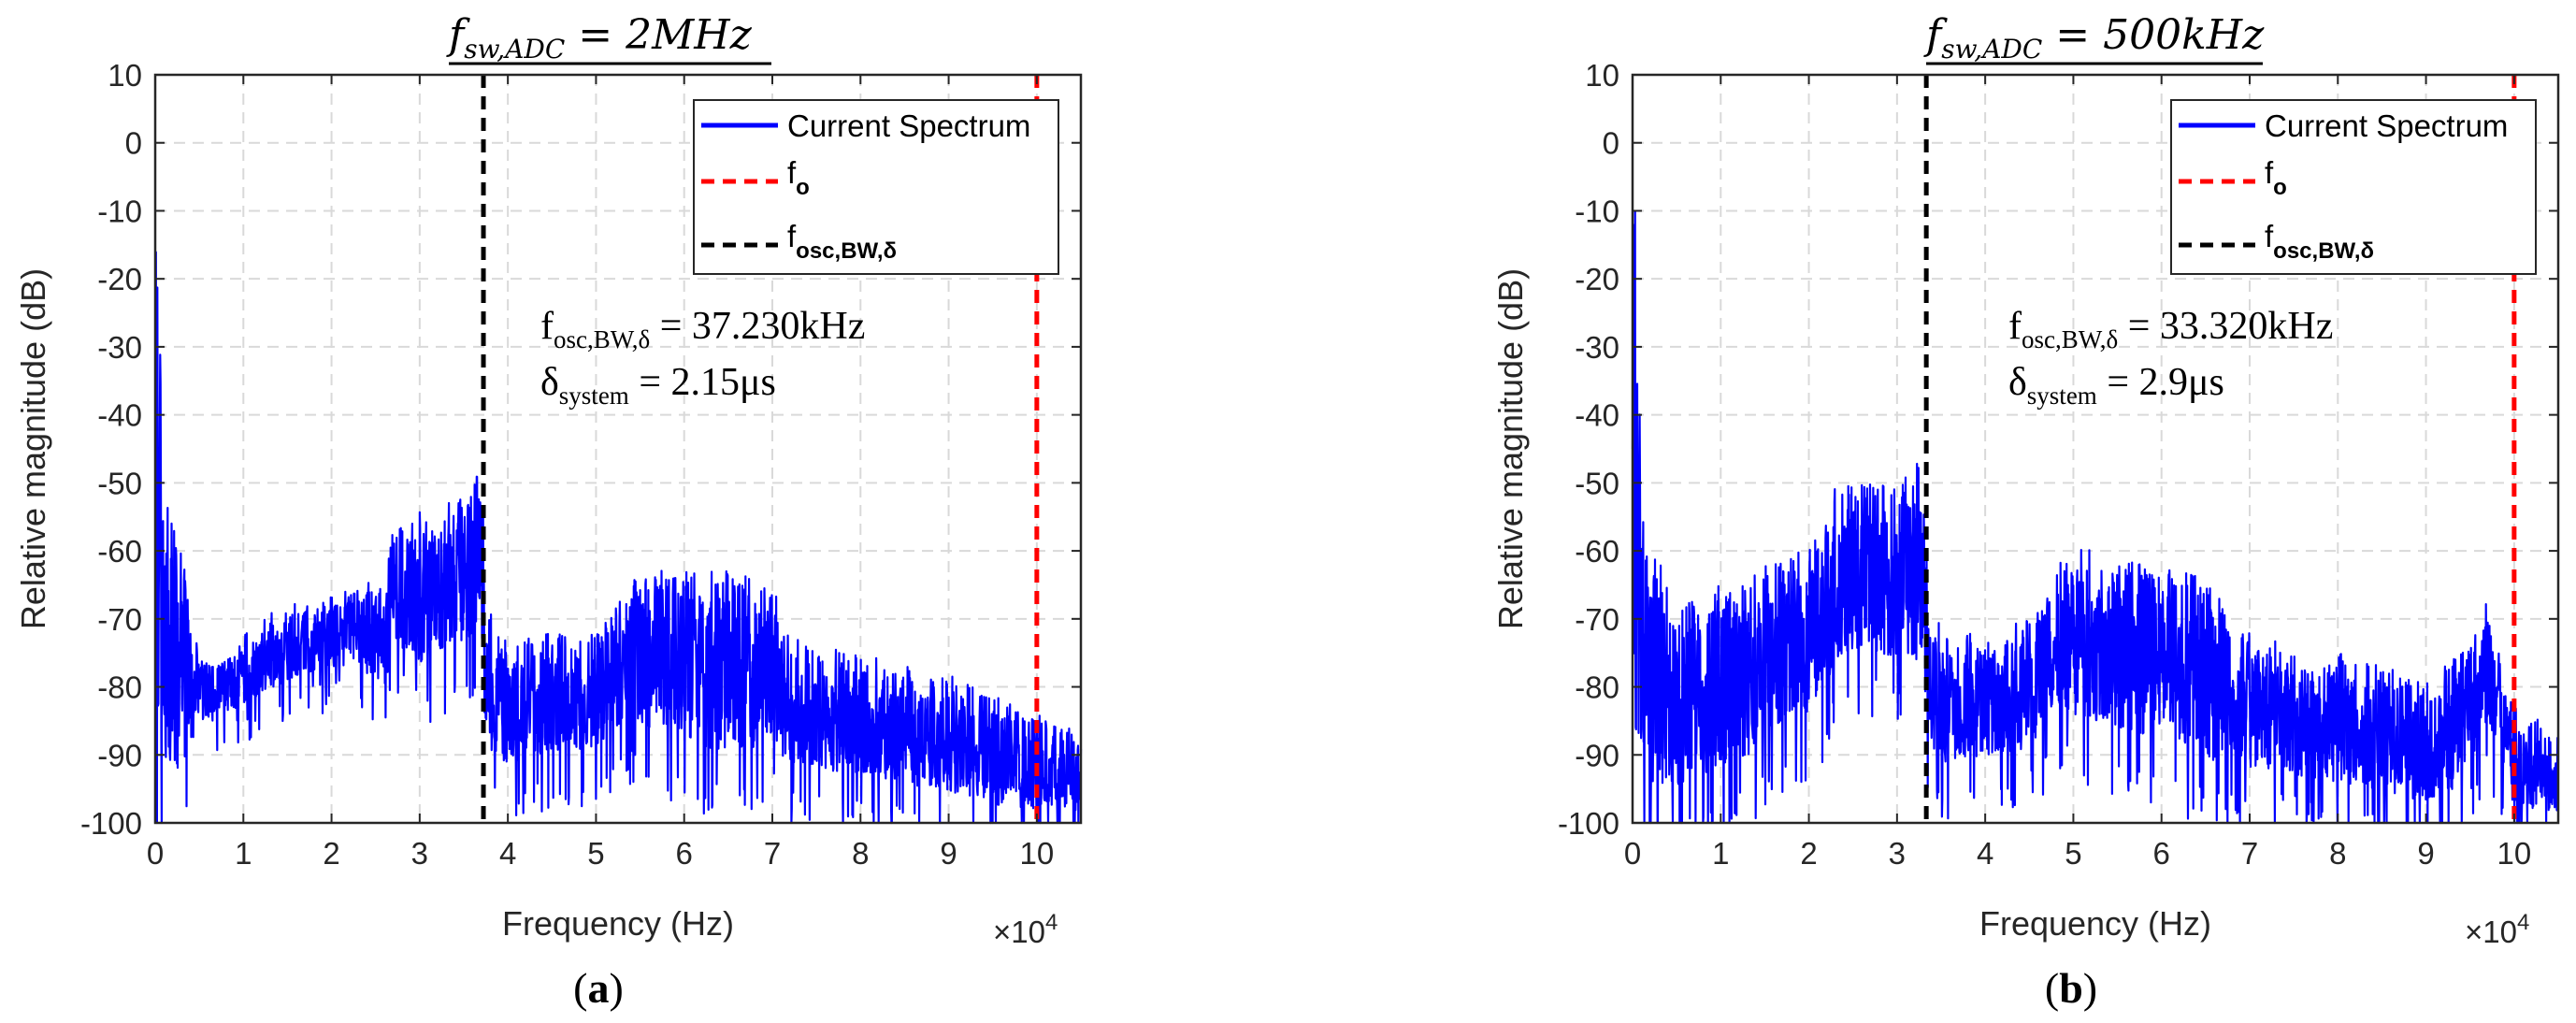  What do you see at coordinates (2170, 329) in the screenshot?
I see `panel-b-annotation-fosc: fosc,BW,δ = 33.320kHz` at bounding box center [2170, 329].